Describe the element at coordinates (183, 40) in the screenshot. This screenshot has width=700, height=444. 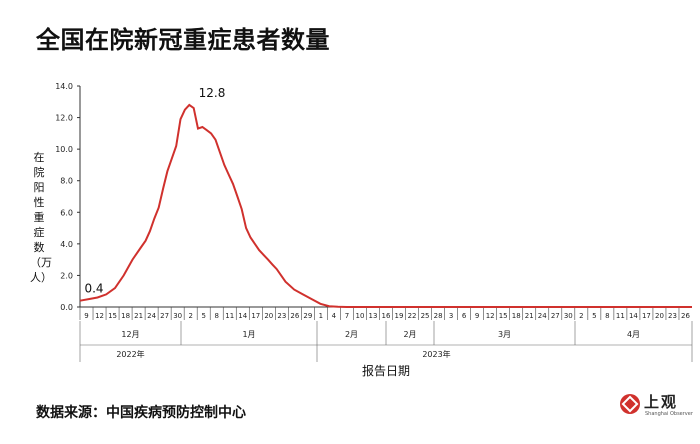
I see `chart-title: 全国在院新冠重症患者数量` at that location.